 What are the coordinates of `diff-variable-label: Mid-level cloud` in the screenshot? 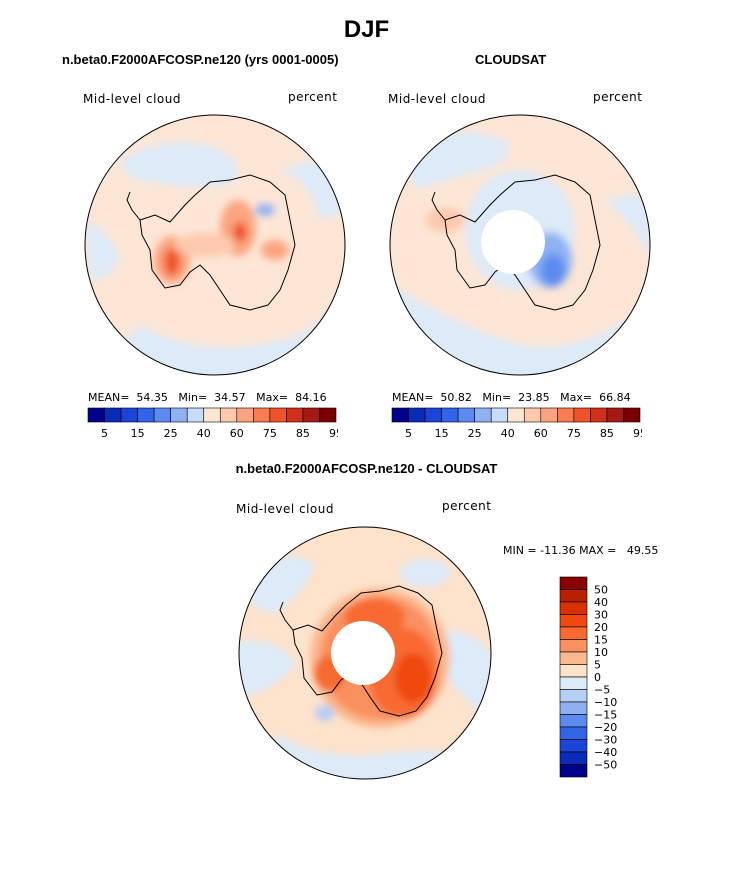 It's located at (285, 509).